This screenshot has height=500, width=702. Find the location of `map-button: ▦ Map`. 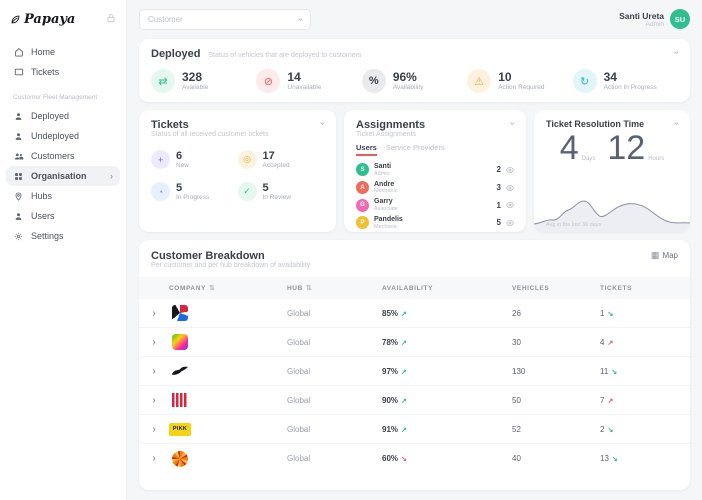

map-button: ▦ Map is located at coordinates (664, 255).